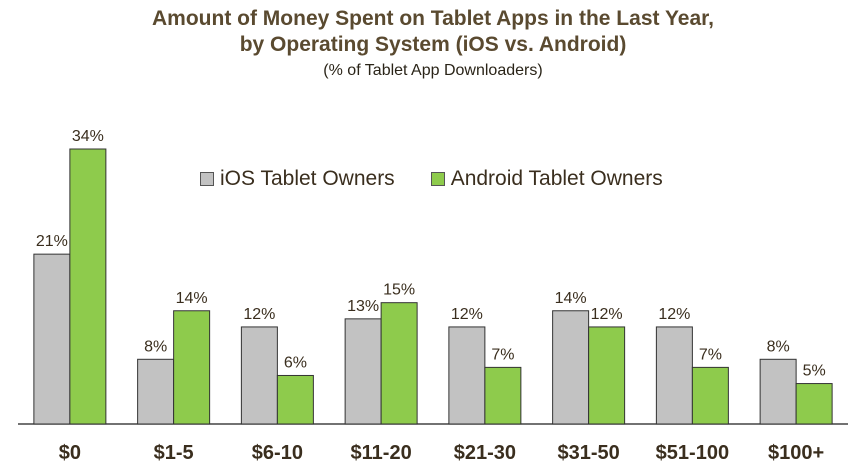 The image size is (866, 472). What do you see at coordinates (70, 453) in the screenshot?
I see `category-label-0: $0` at bounding box center [70, 453].